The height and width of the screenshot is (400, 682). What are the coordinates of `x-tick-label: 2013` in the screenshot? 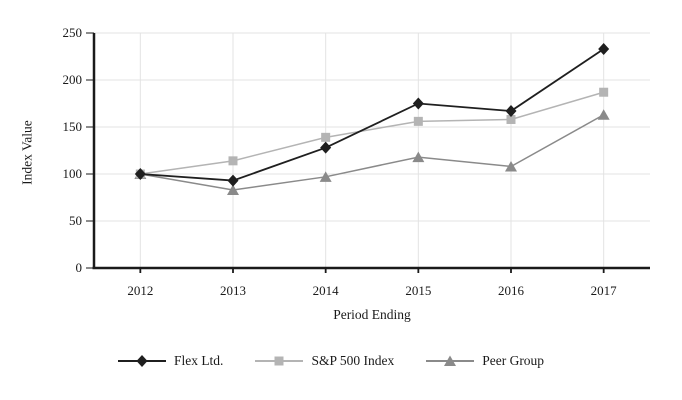 It's located at (233, 290).